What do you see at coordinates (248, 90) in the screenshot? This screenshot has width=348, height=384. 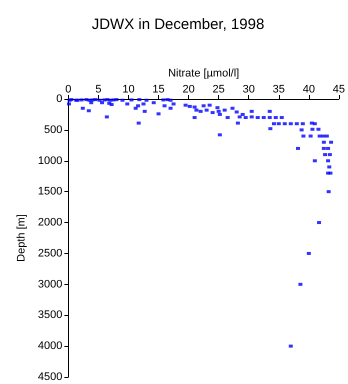 I see `x-tick-label: 30` at bounding box center [248, 90].